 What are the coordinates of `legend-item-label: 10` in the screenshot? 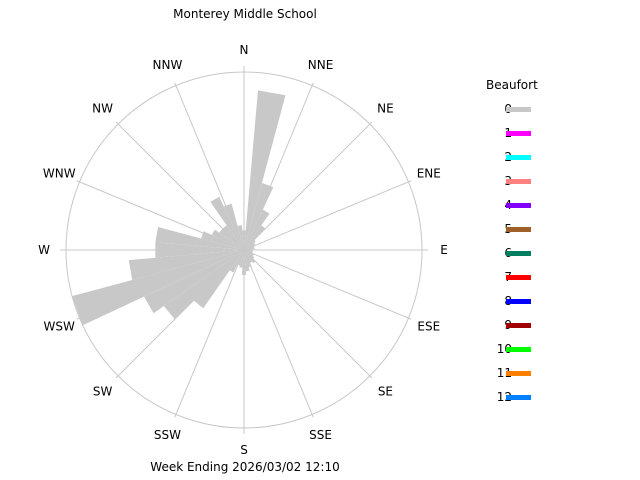 It's located at (504, 349).